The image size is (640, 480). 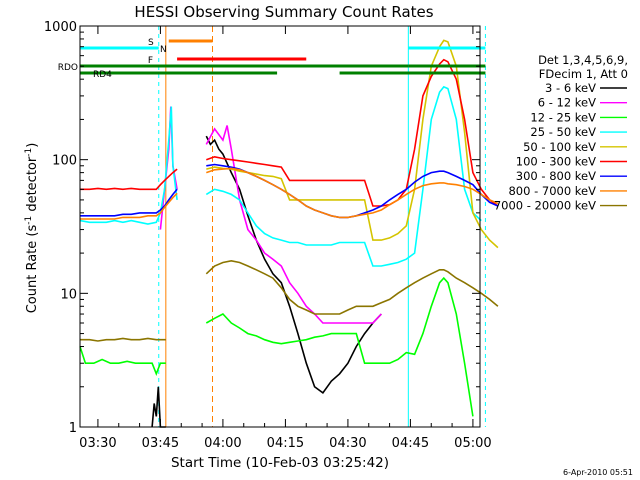 What do you see at coordinates (583, 60) in the screenshot?
I see `legend-header-1: Det 1,3,4,5,6,9,` at bounding box center [583, 60].